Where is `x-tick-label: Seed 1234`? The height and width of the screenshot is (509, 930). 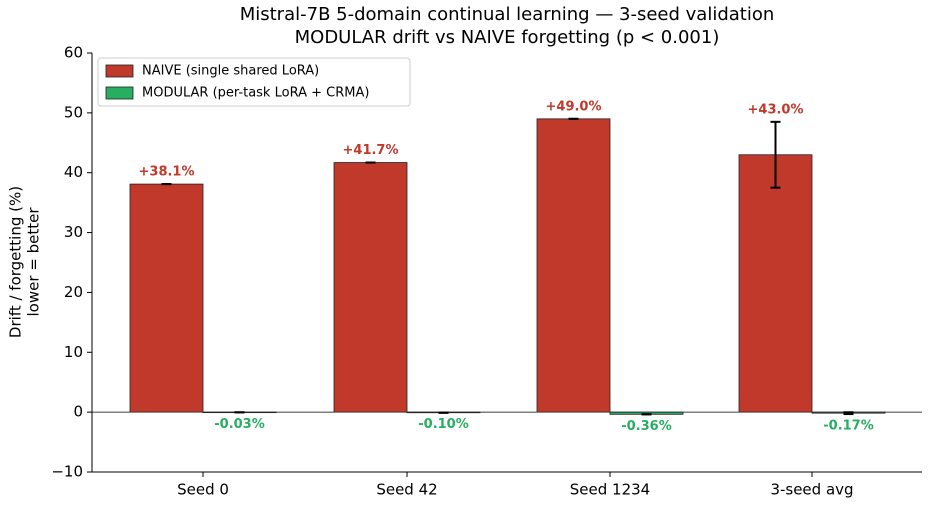
x-tick-label: Seed 1234 is located at coordinates (610, 490).